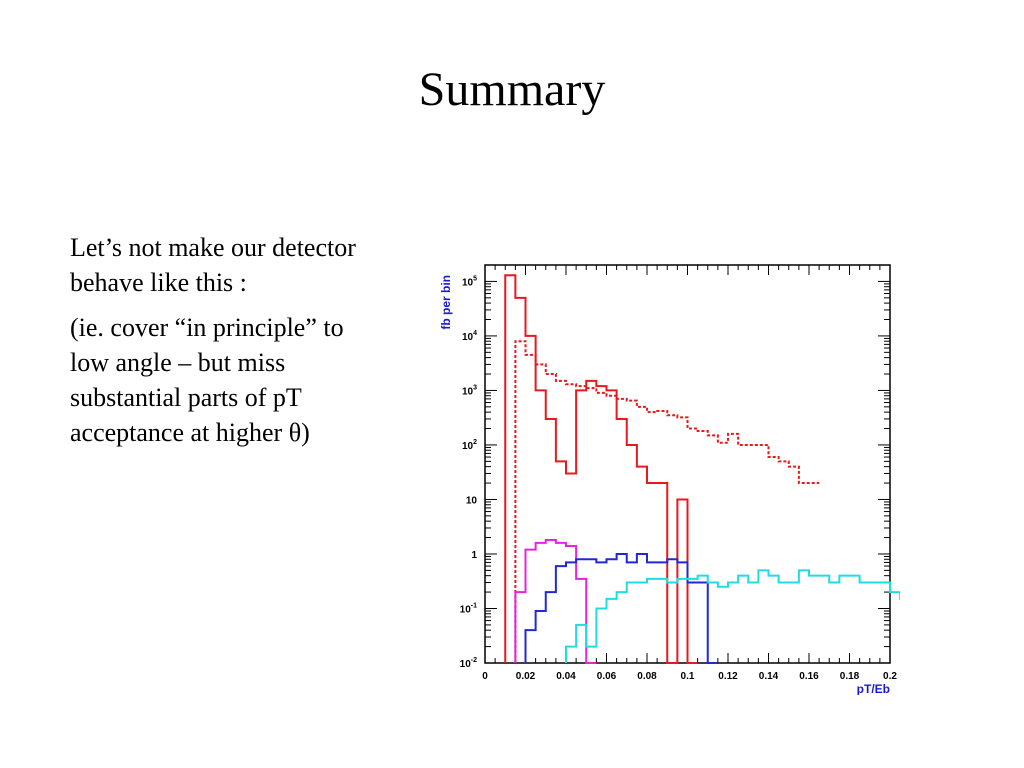  What do you see at coordinates (566, 676) in the screenshot?
I see `x-tick-label: 0.04` at bounding box center [566, 676].